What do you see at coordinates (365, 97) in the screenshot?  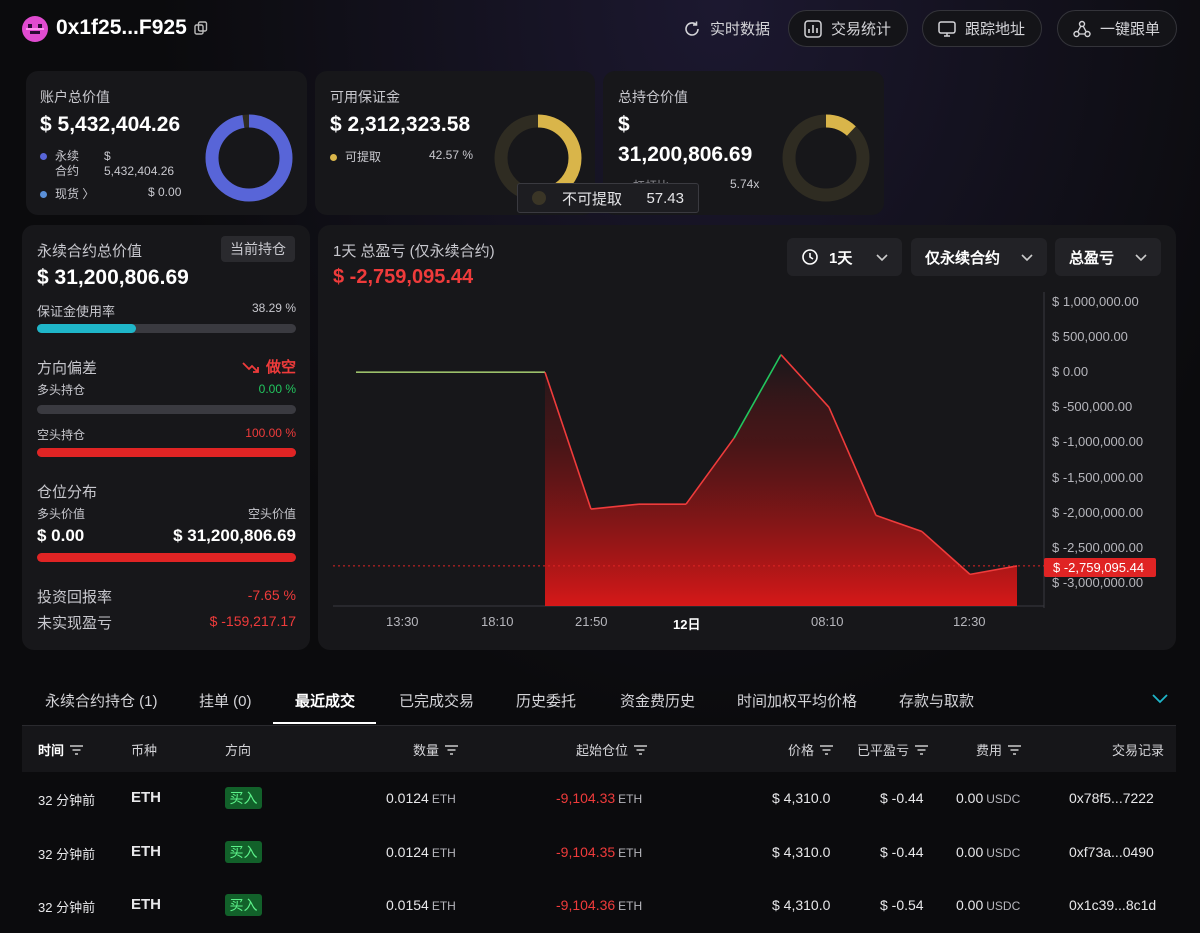 I see `available-margin-title: 可用保证金` at bounding box center [365, 97].